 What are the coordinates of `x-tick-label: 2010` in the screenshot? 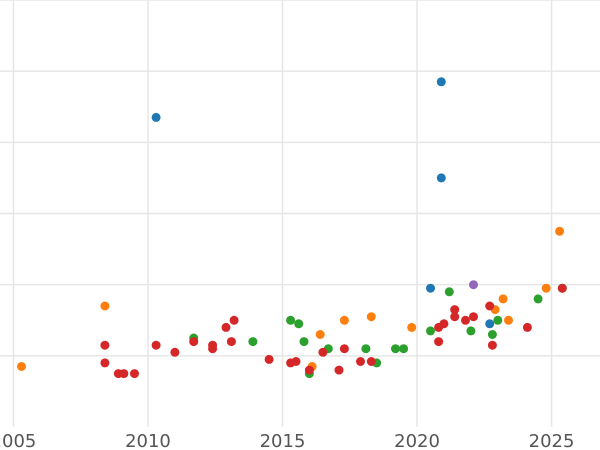 It's located at (148, 440).